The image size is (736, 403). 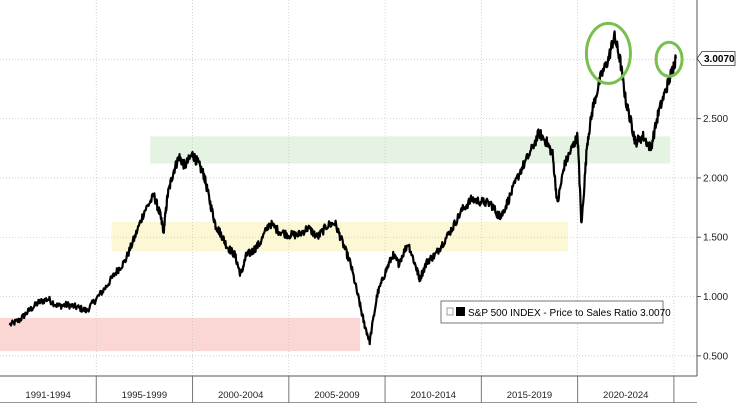 I want to click on x-category-label: 1995-1999, so click(x=144, y=395).